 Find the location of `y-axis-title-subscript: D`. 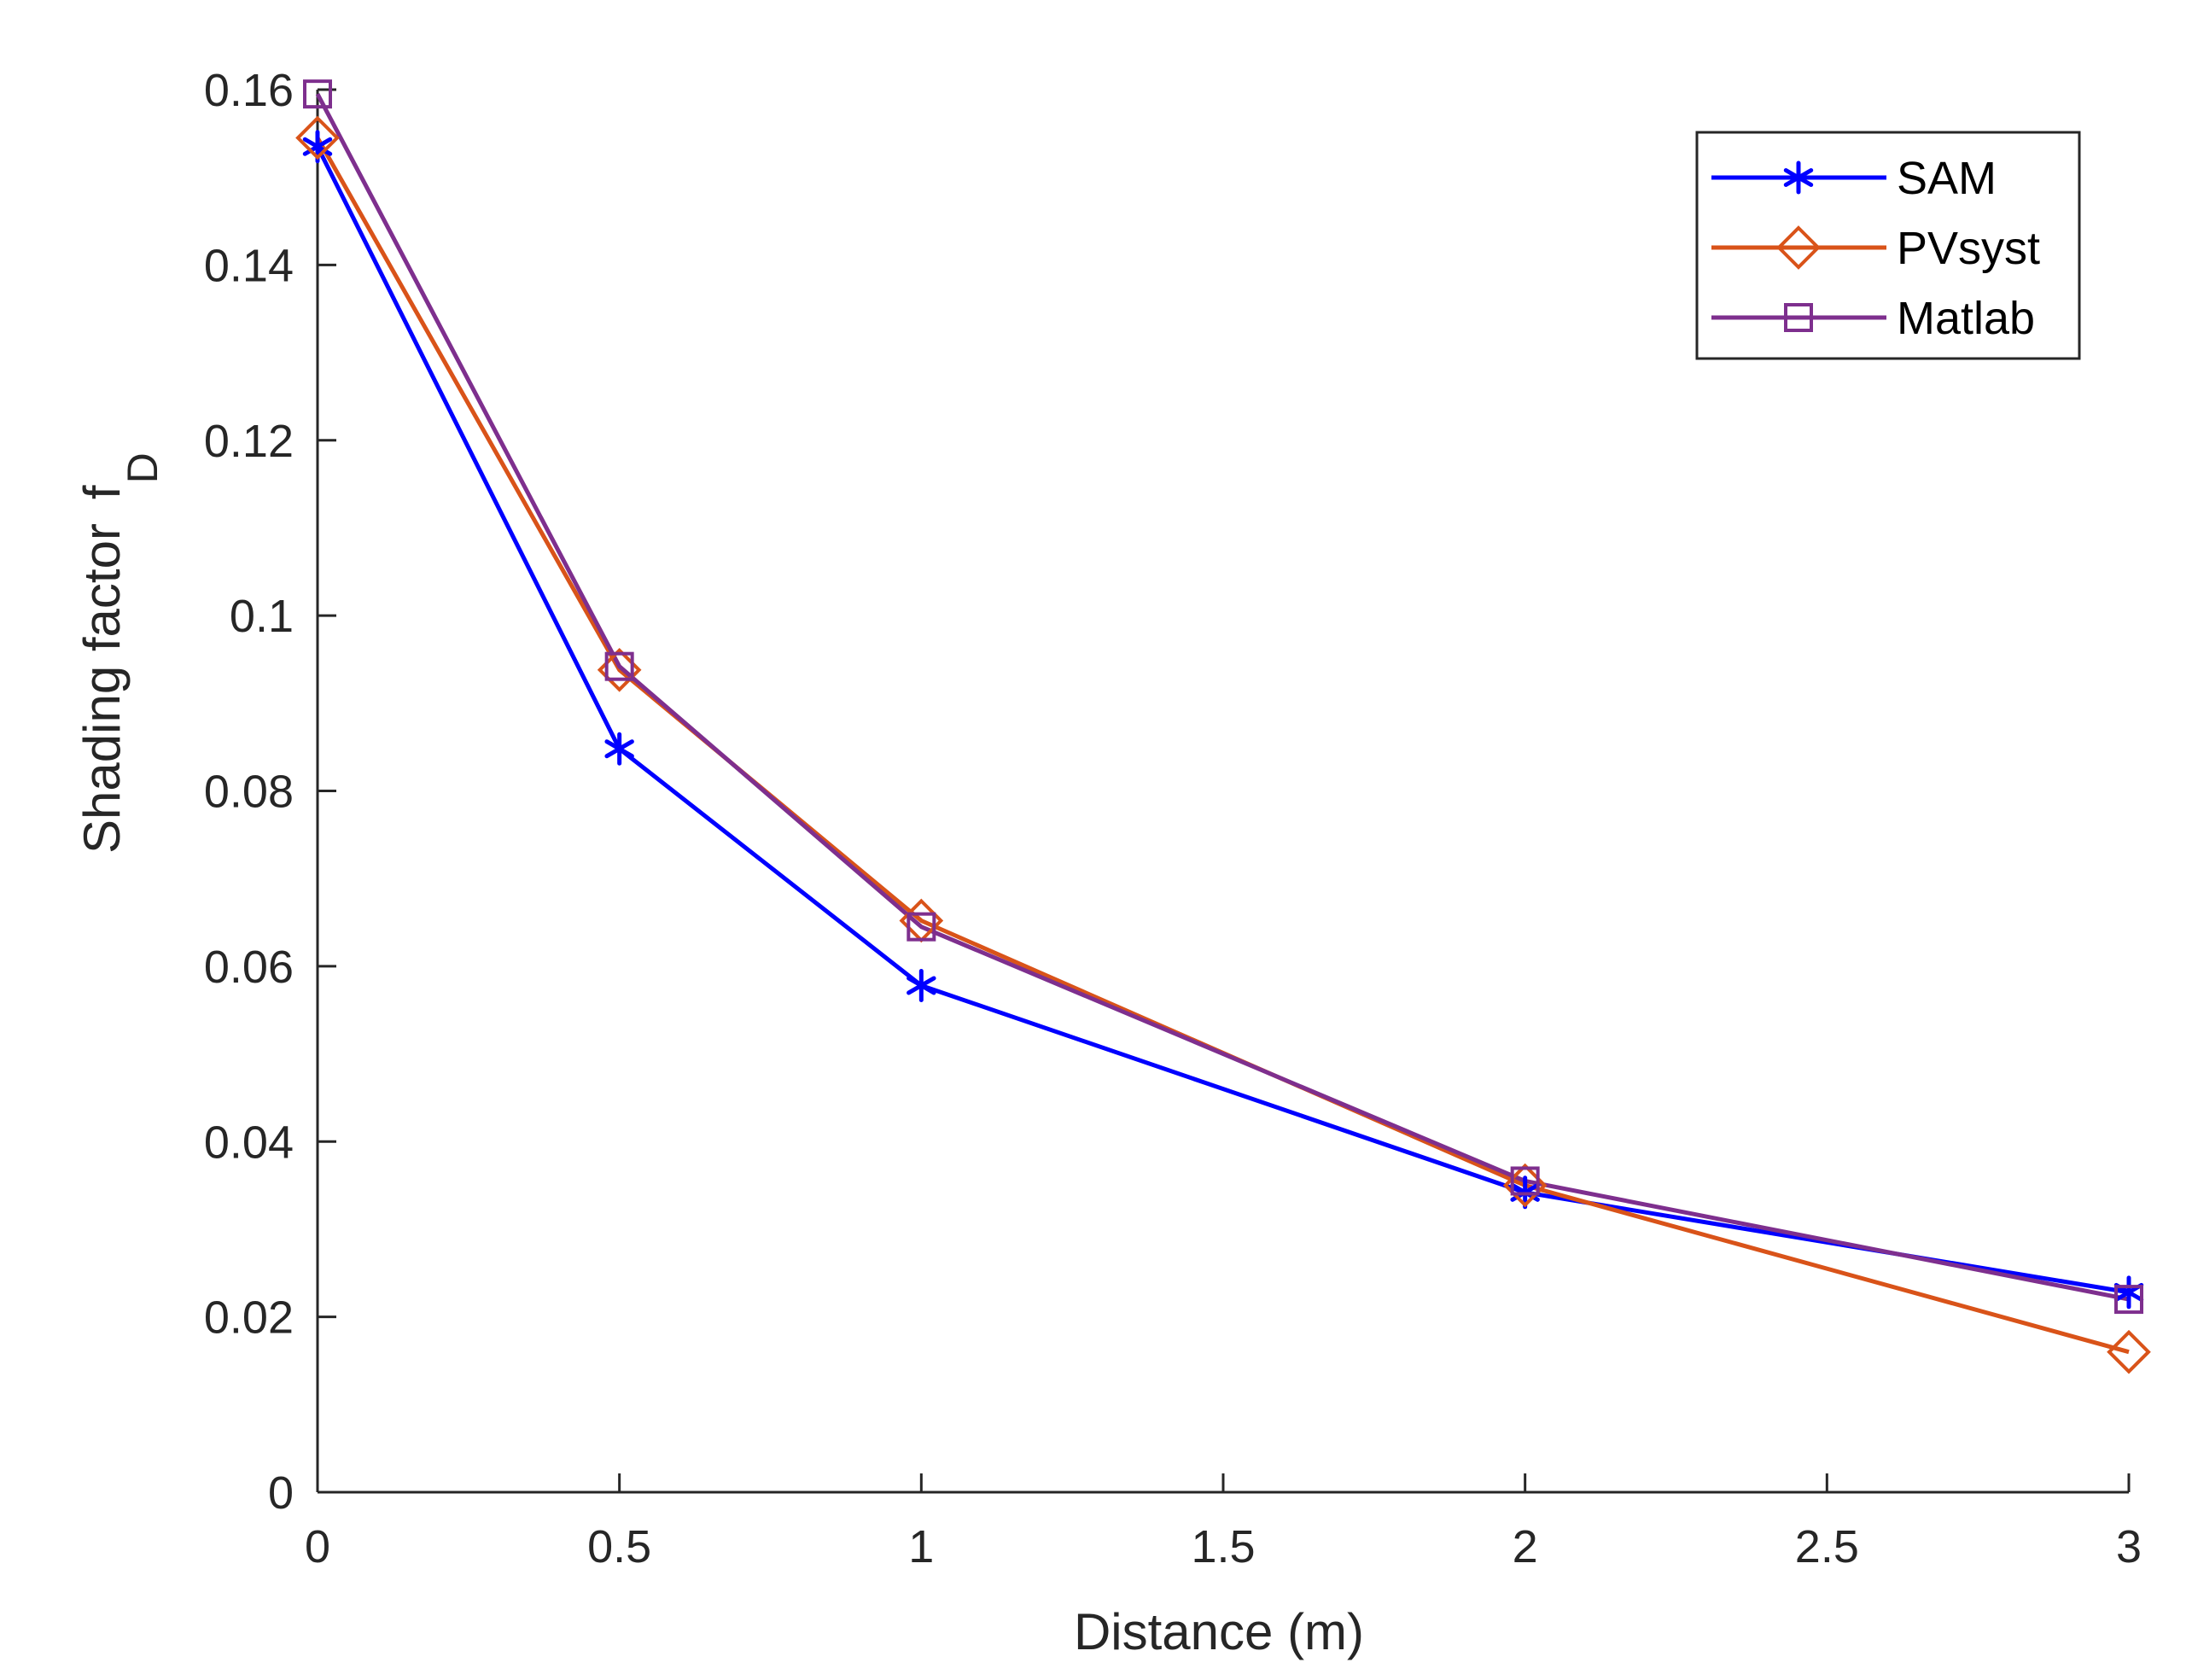

y-axis-title-subscript: D is located at coordinates (142, 468).